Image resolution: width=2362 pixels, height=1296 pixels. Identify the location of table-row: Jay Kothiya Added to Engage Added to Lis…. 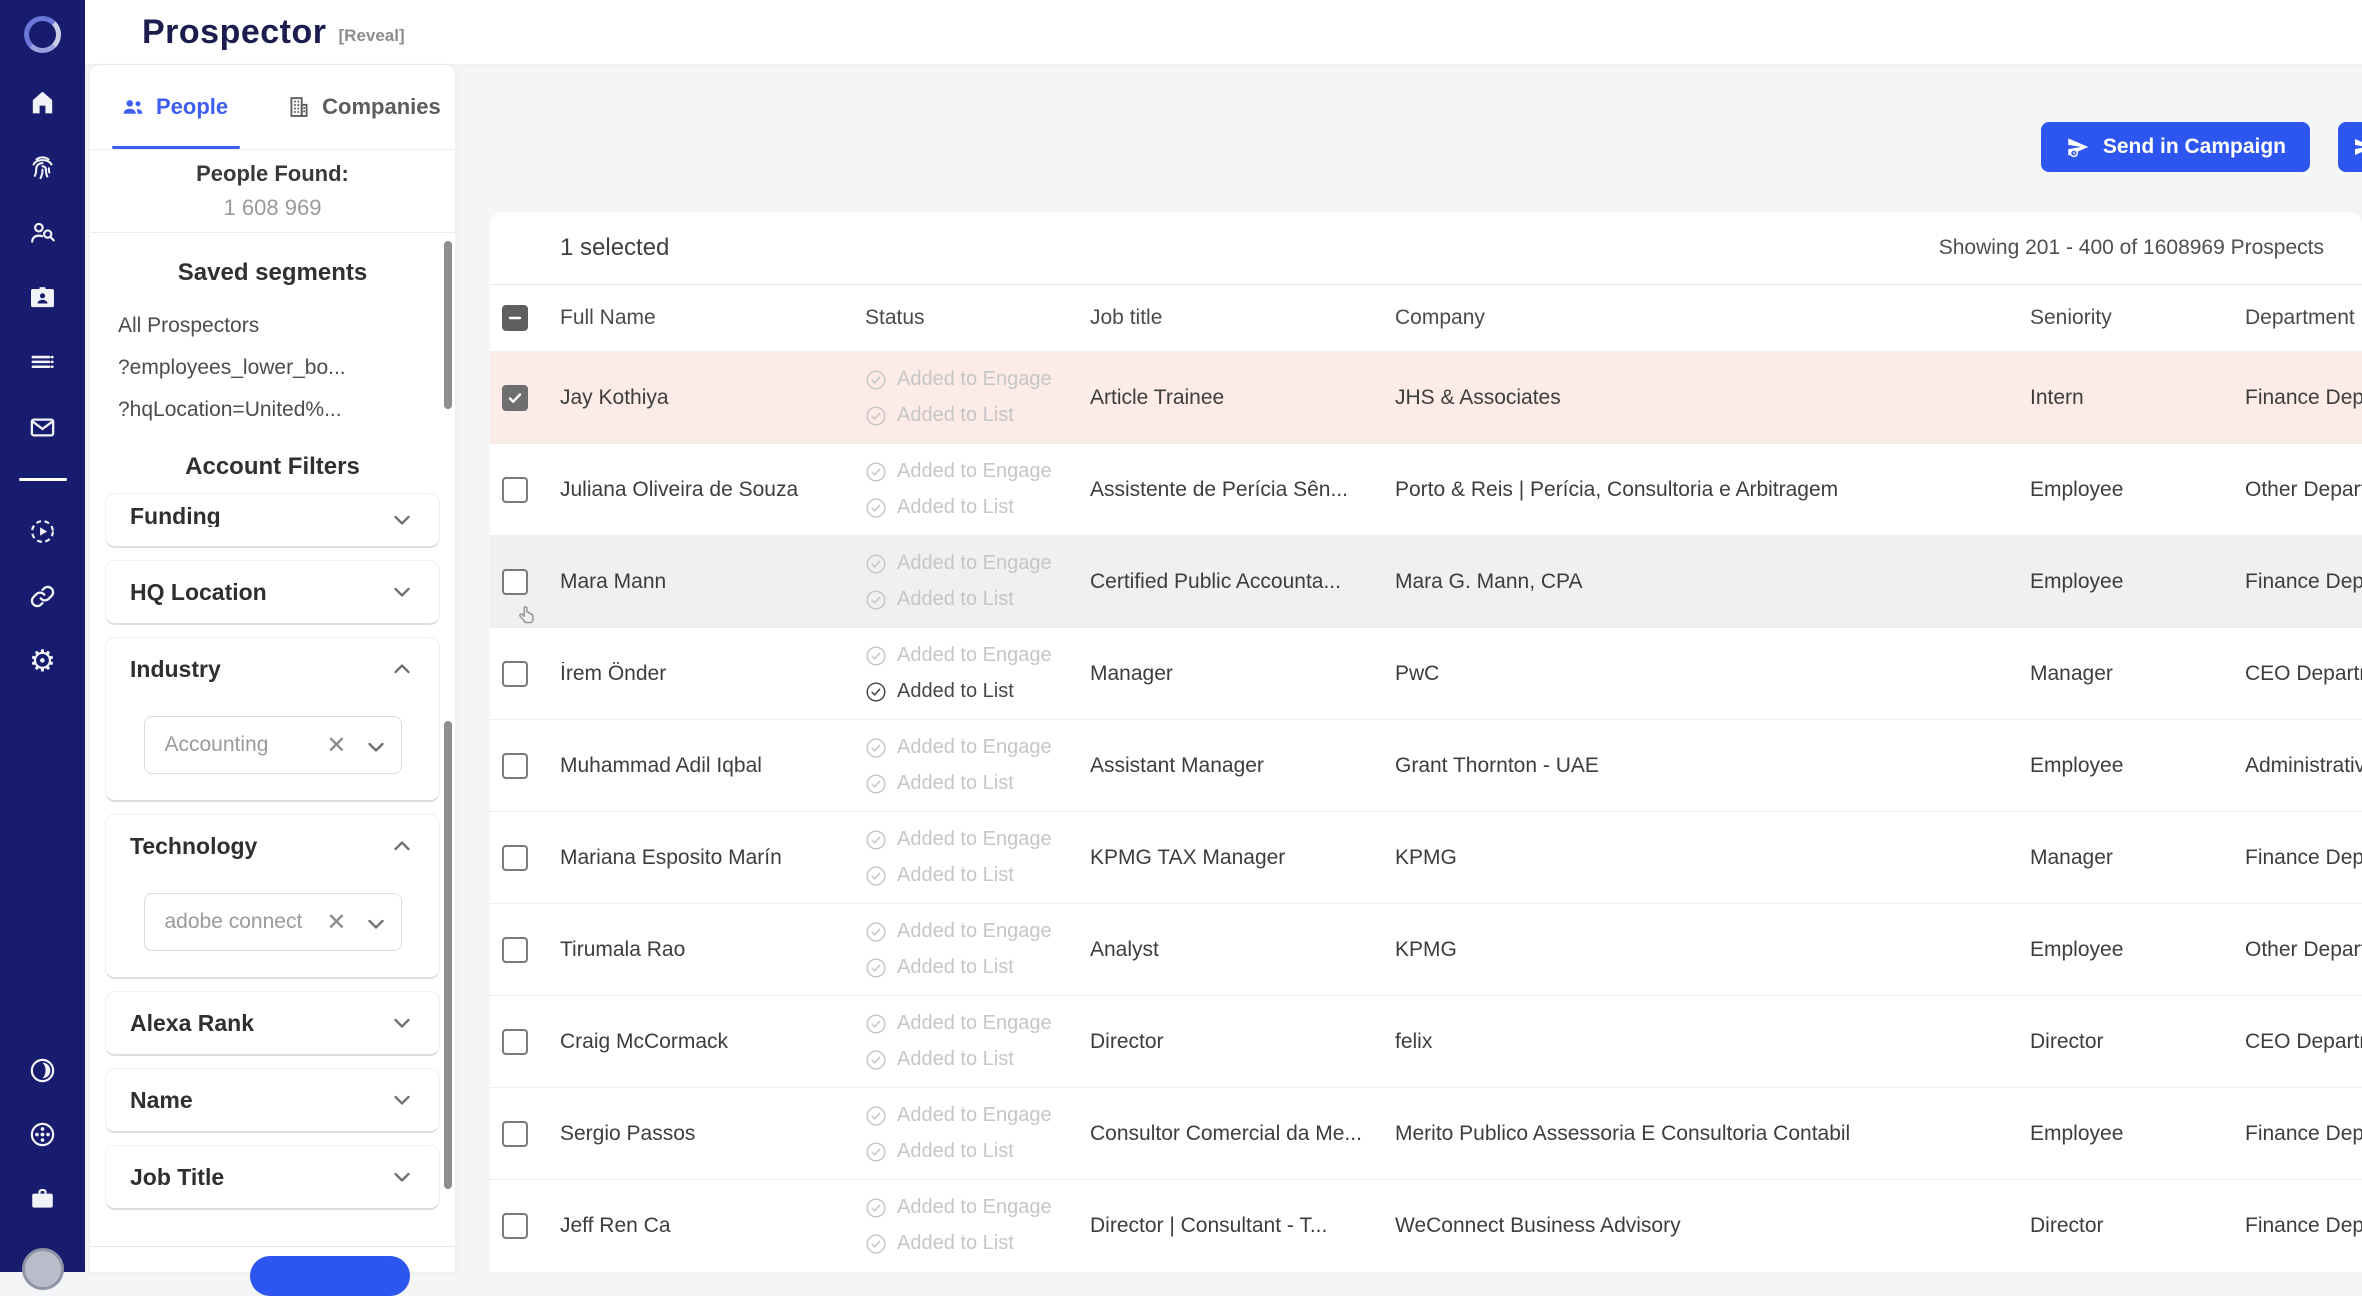
(1426, 397).